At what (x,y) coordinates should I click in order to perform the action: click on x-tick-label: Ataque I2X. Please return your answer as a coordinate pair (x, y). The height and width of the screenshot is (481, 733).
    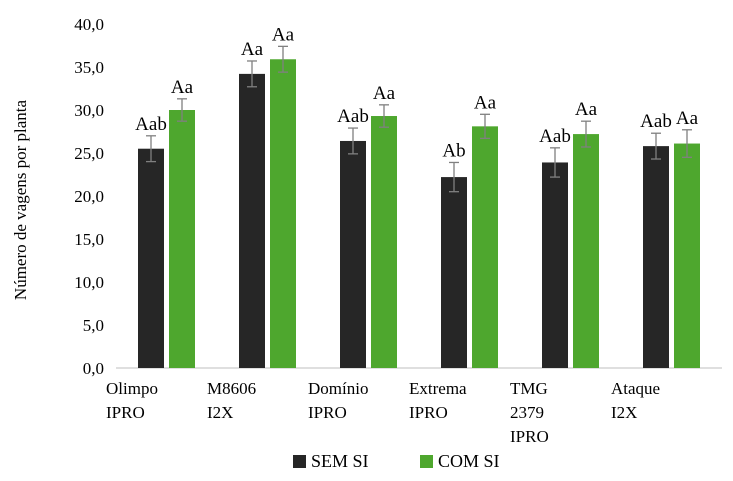
    Looking at the image, I should click on (635, 400).